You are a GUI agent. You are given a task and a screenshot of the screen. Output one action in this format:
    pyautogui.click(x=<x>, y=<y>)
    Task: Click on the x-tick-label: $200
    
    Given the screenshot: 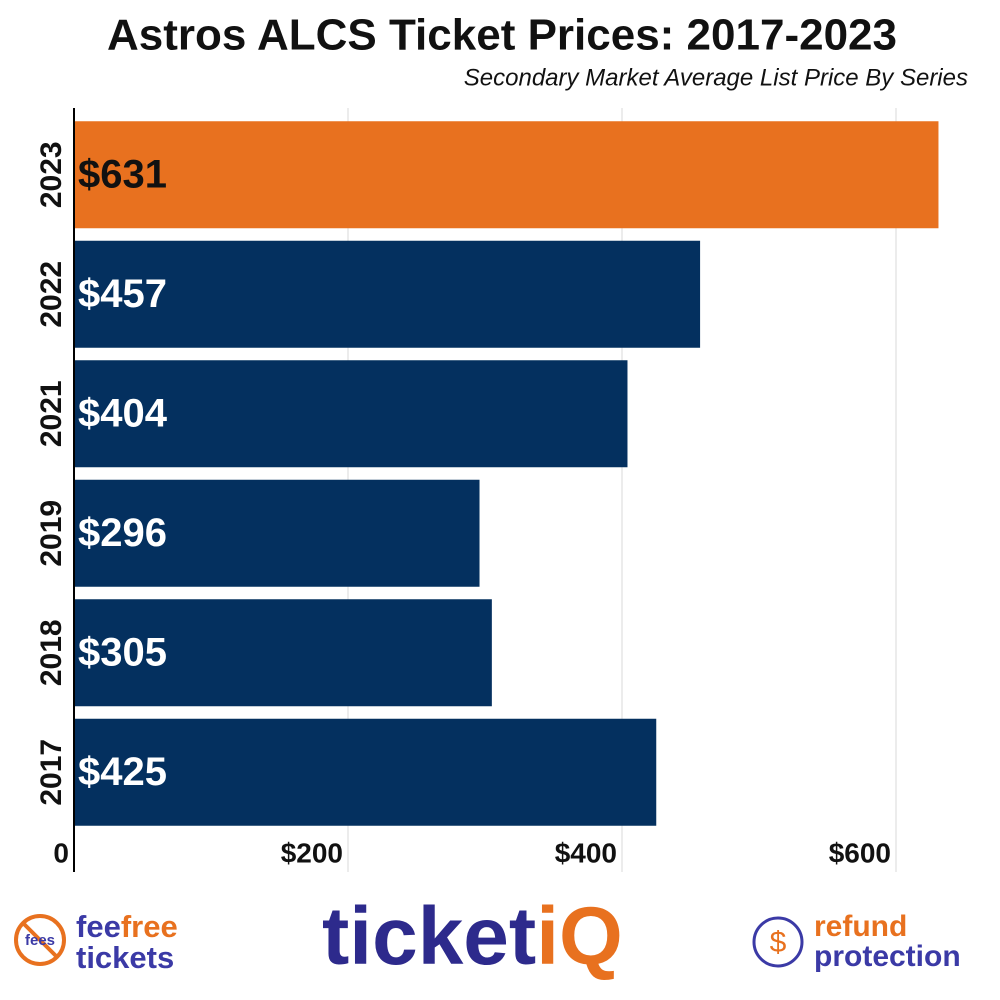 What is the action you would take?
    pyautogui.click(x=312, y=852)
    